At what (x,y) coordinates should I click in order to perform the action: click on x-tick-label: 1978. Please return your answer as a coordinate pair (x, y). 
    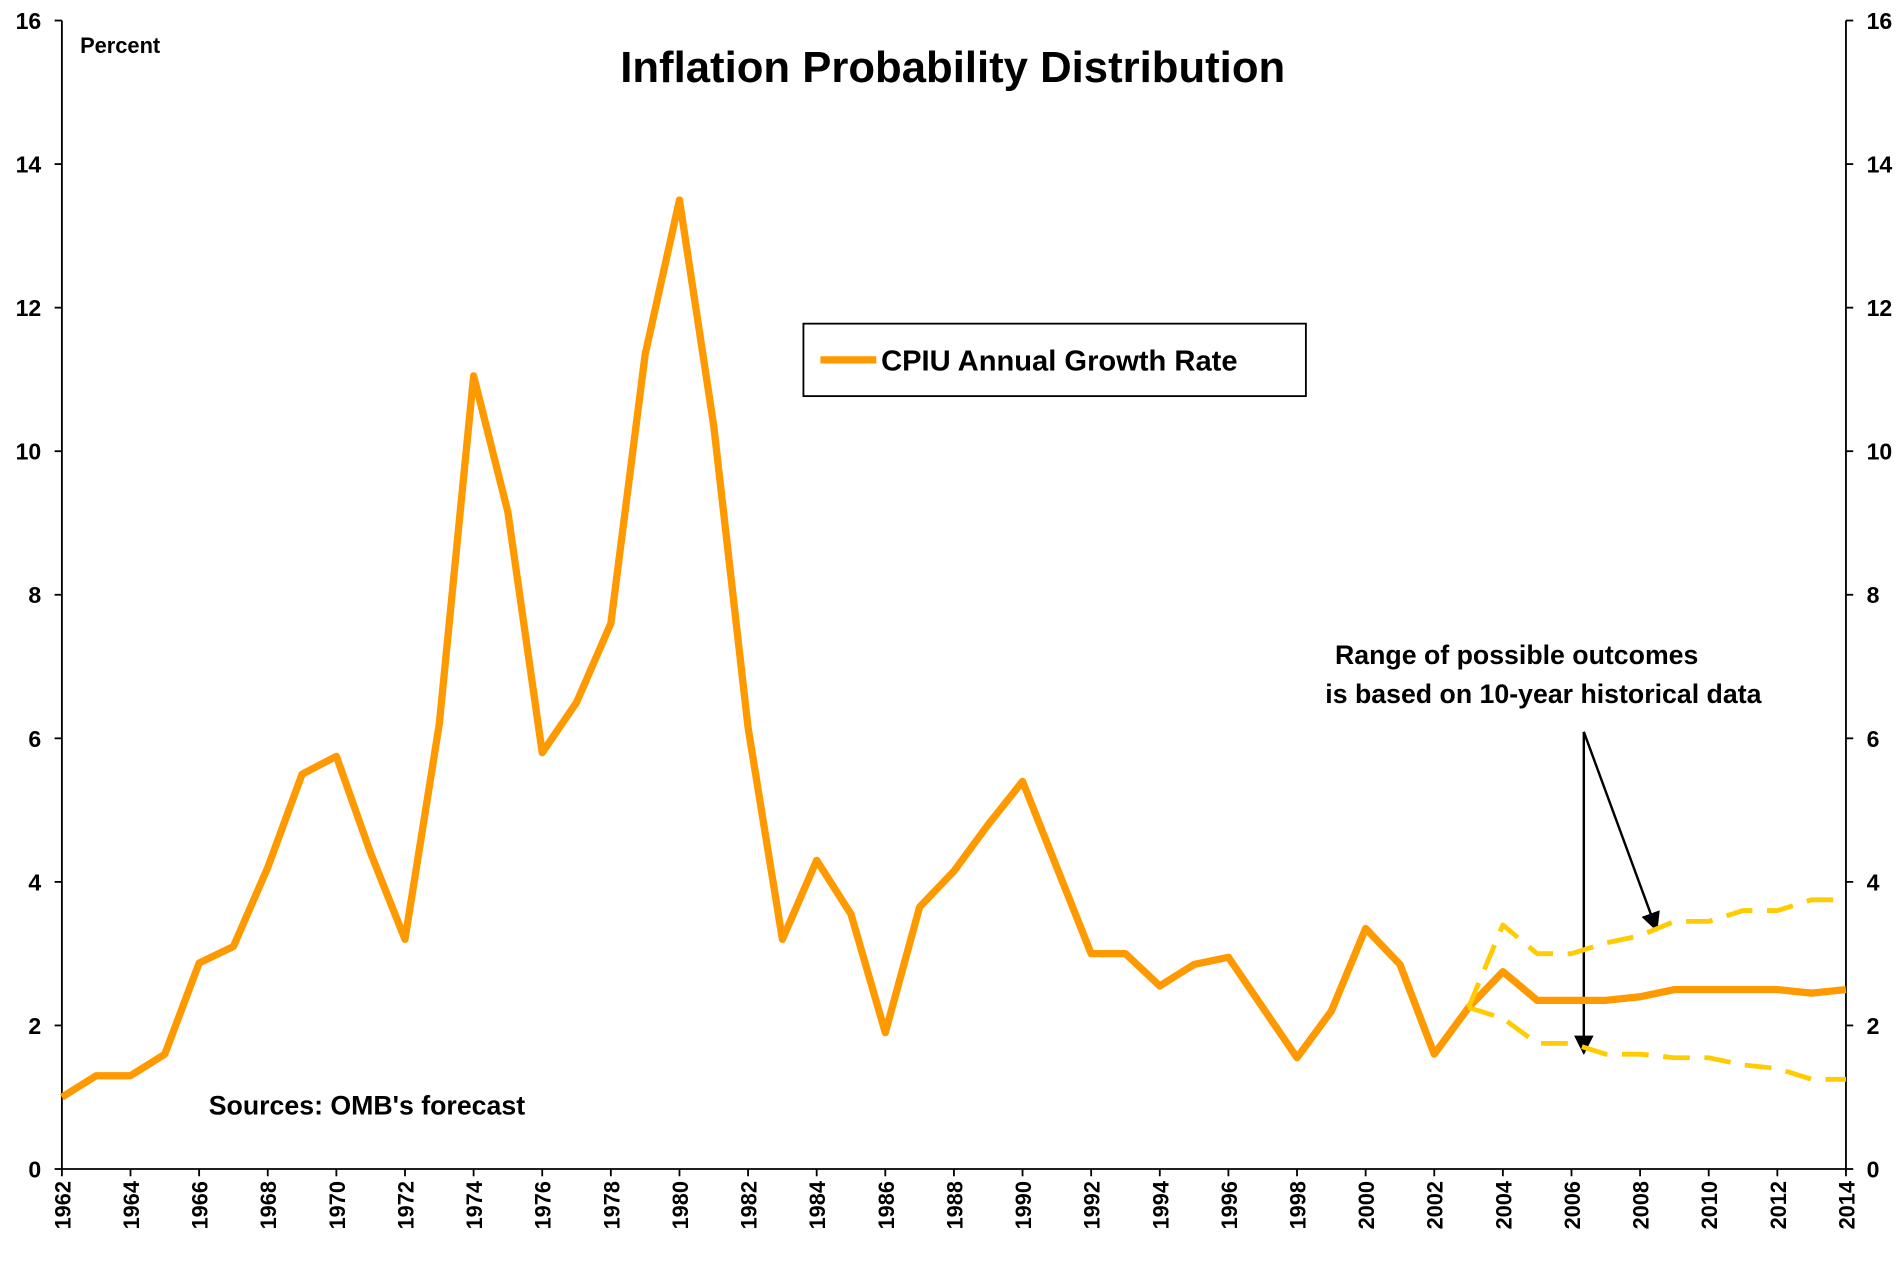
    Looking at the image, I should click on (611, 1205).